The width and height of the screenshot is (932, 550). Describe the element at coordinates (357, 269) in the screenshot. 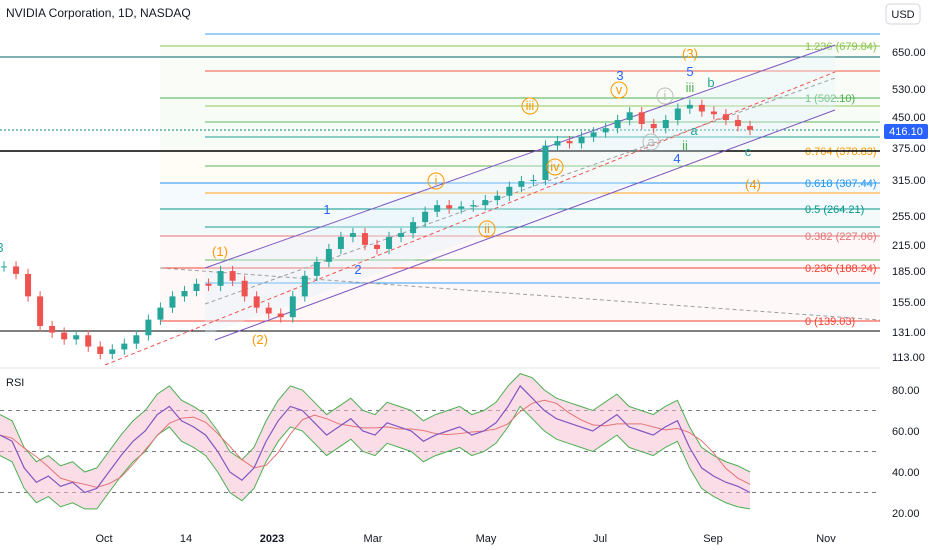

I see `wave-label: 2` at that location.